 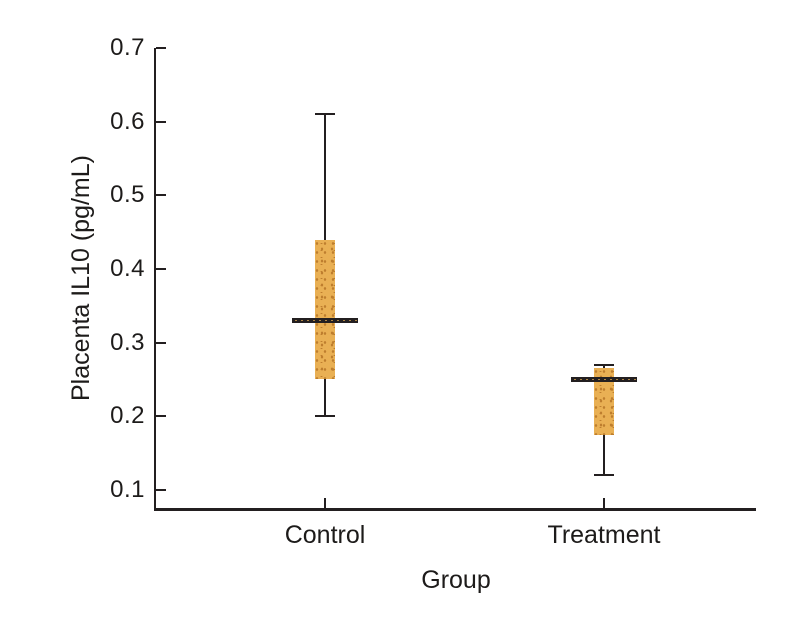 I want to click on y-tick-label: 0.6, so click(x=127, y=121).